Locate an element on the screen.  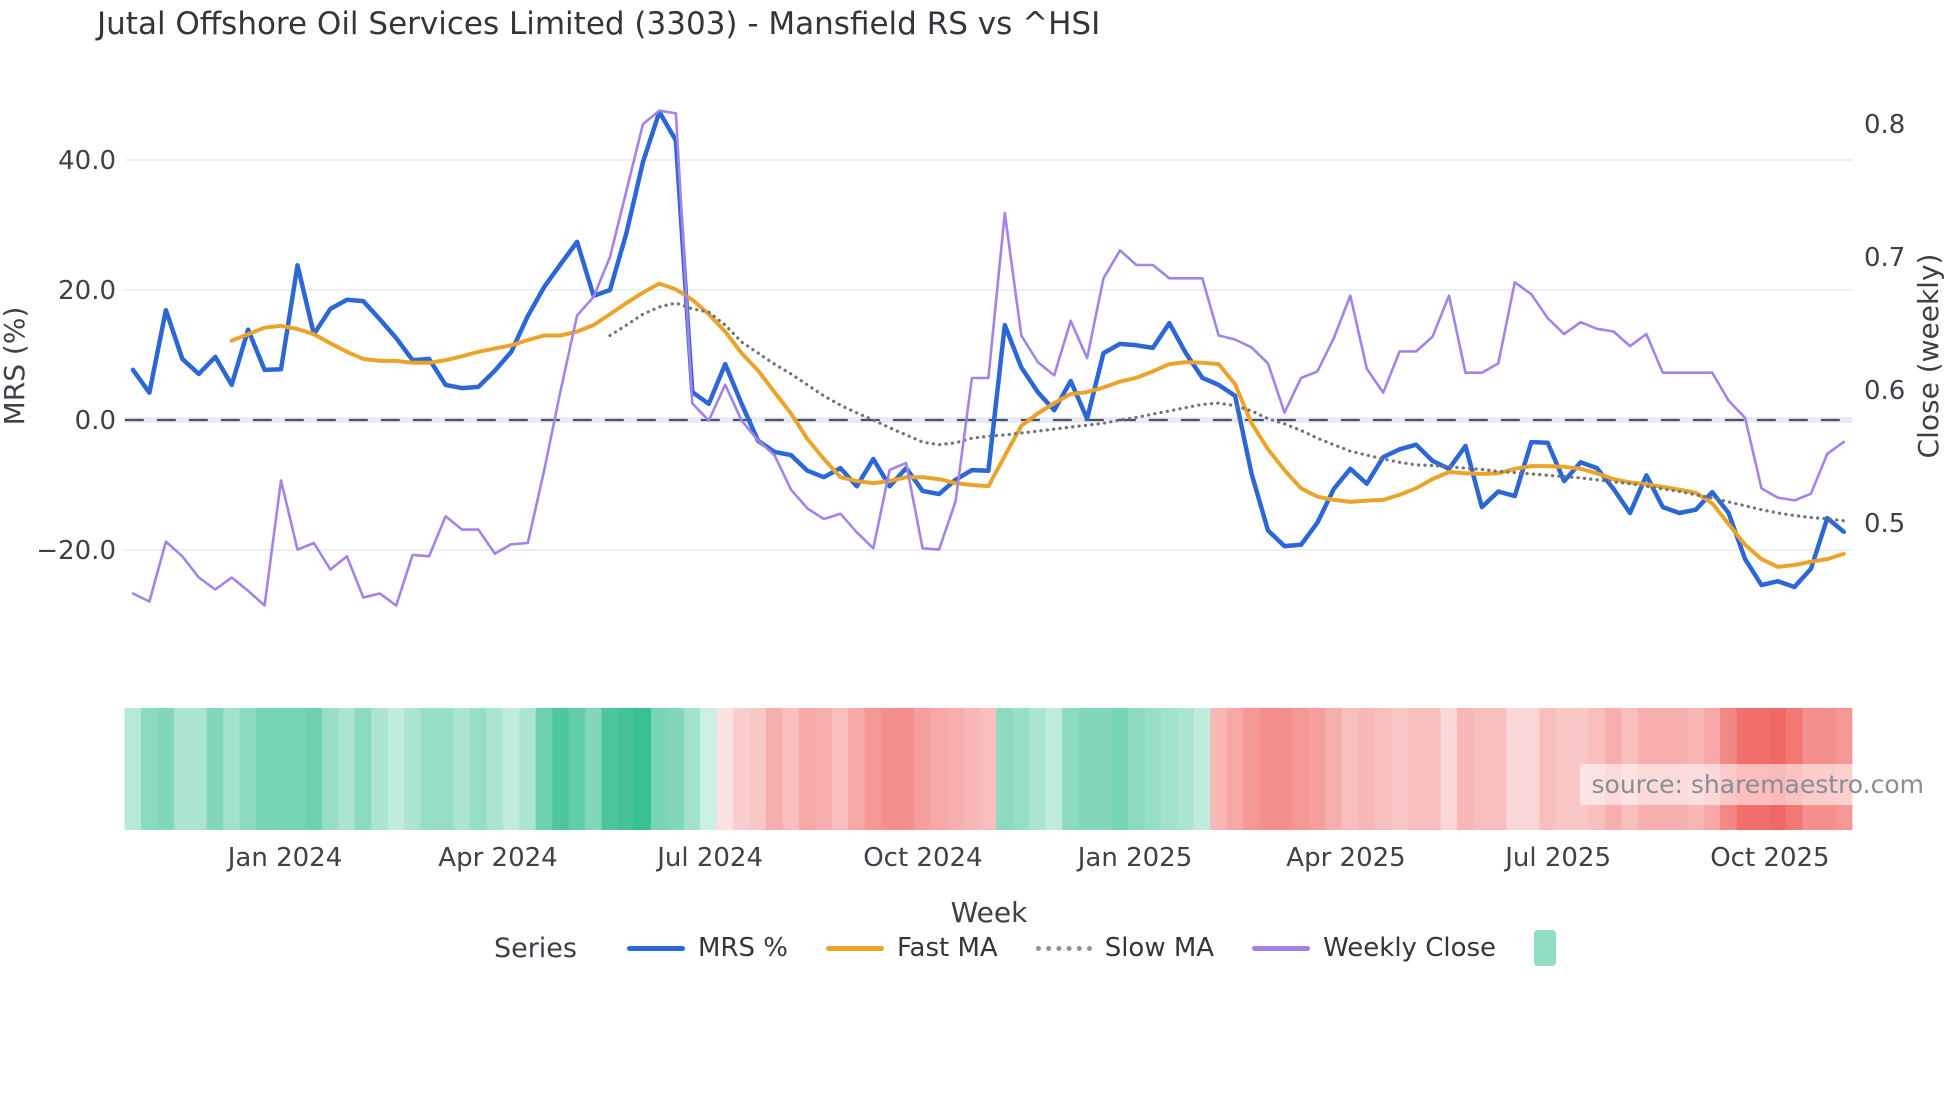
left-axis-tick-label: 20.0 is located at coordinates (87, 291).